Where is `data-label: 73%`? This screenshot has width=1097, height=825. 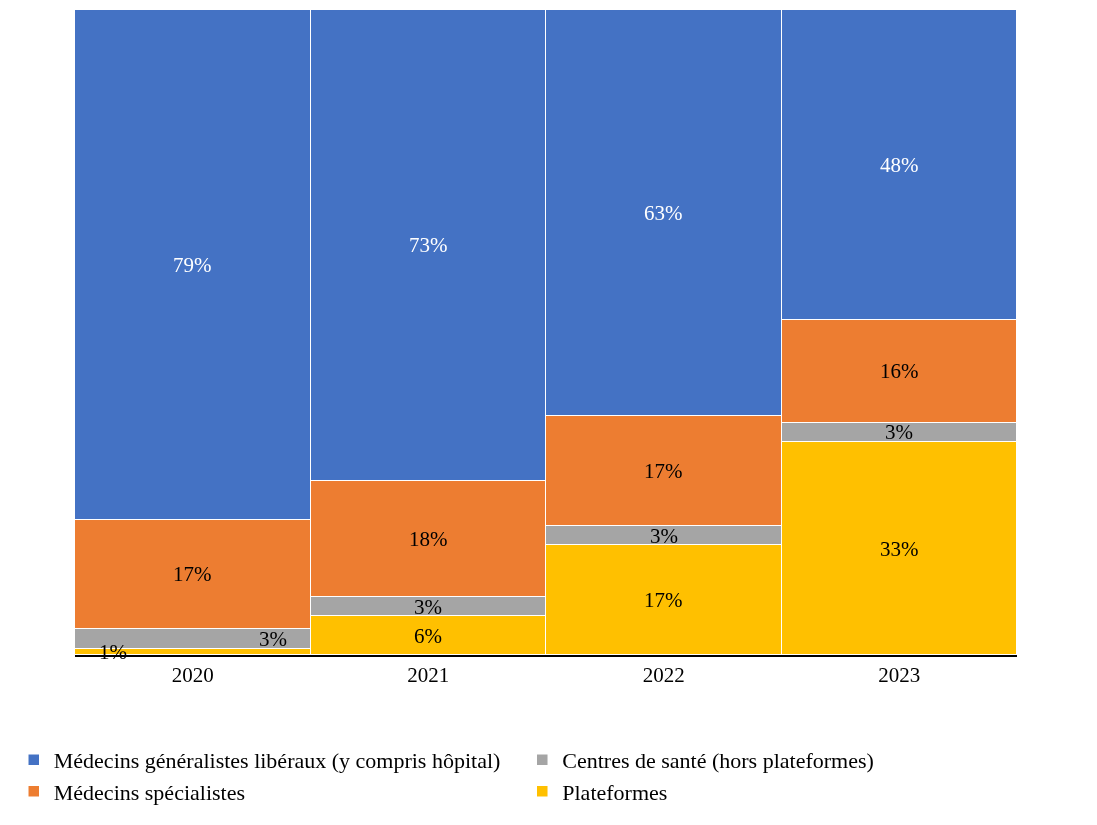
data-label: 73% is located at coordinates (428, 245).